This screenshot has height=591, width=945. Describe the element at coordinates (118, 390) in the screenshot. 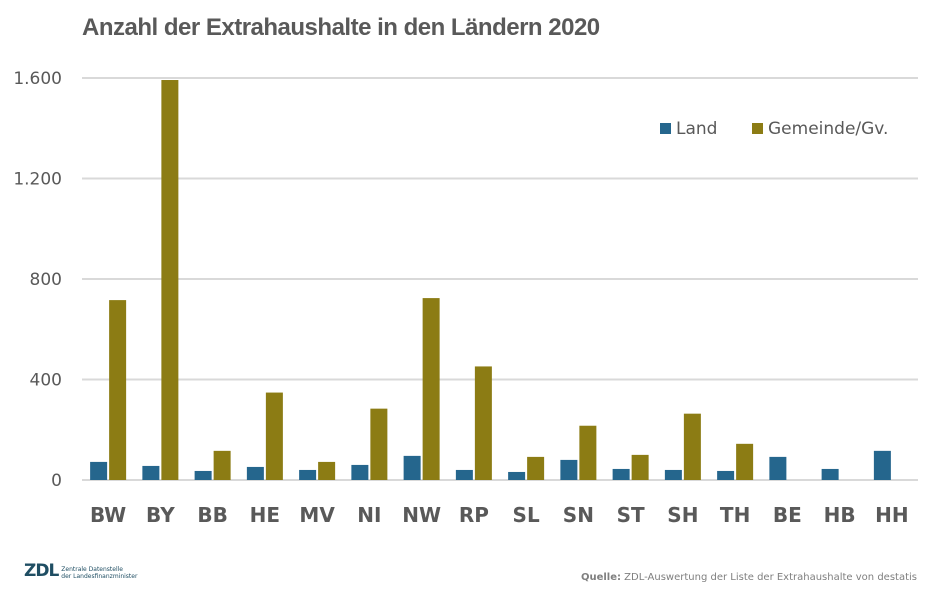

I see `bar-gemeinde-gv--bw` at that location.